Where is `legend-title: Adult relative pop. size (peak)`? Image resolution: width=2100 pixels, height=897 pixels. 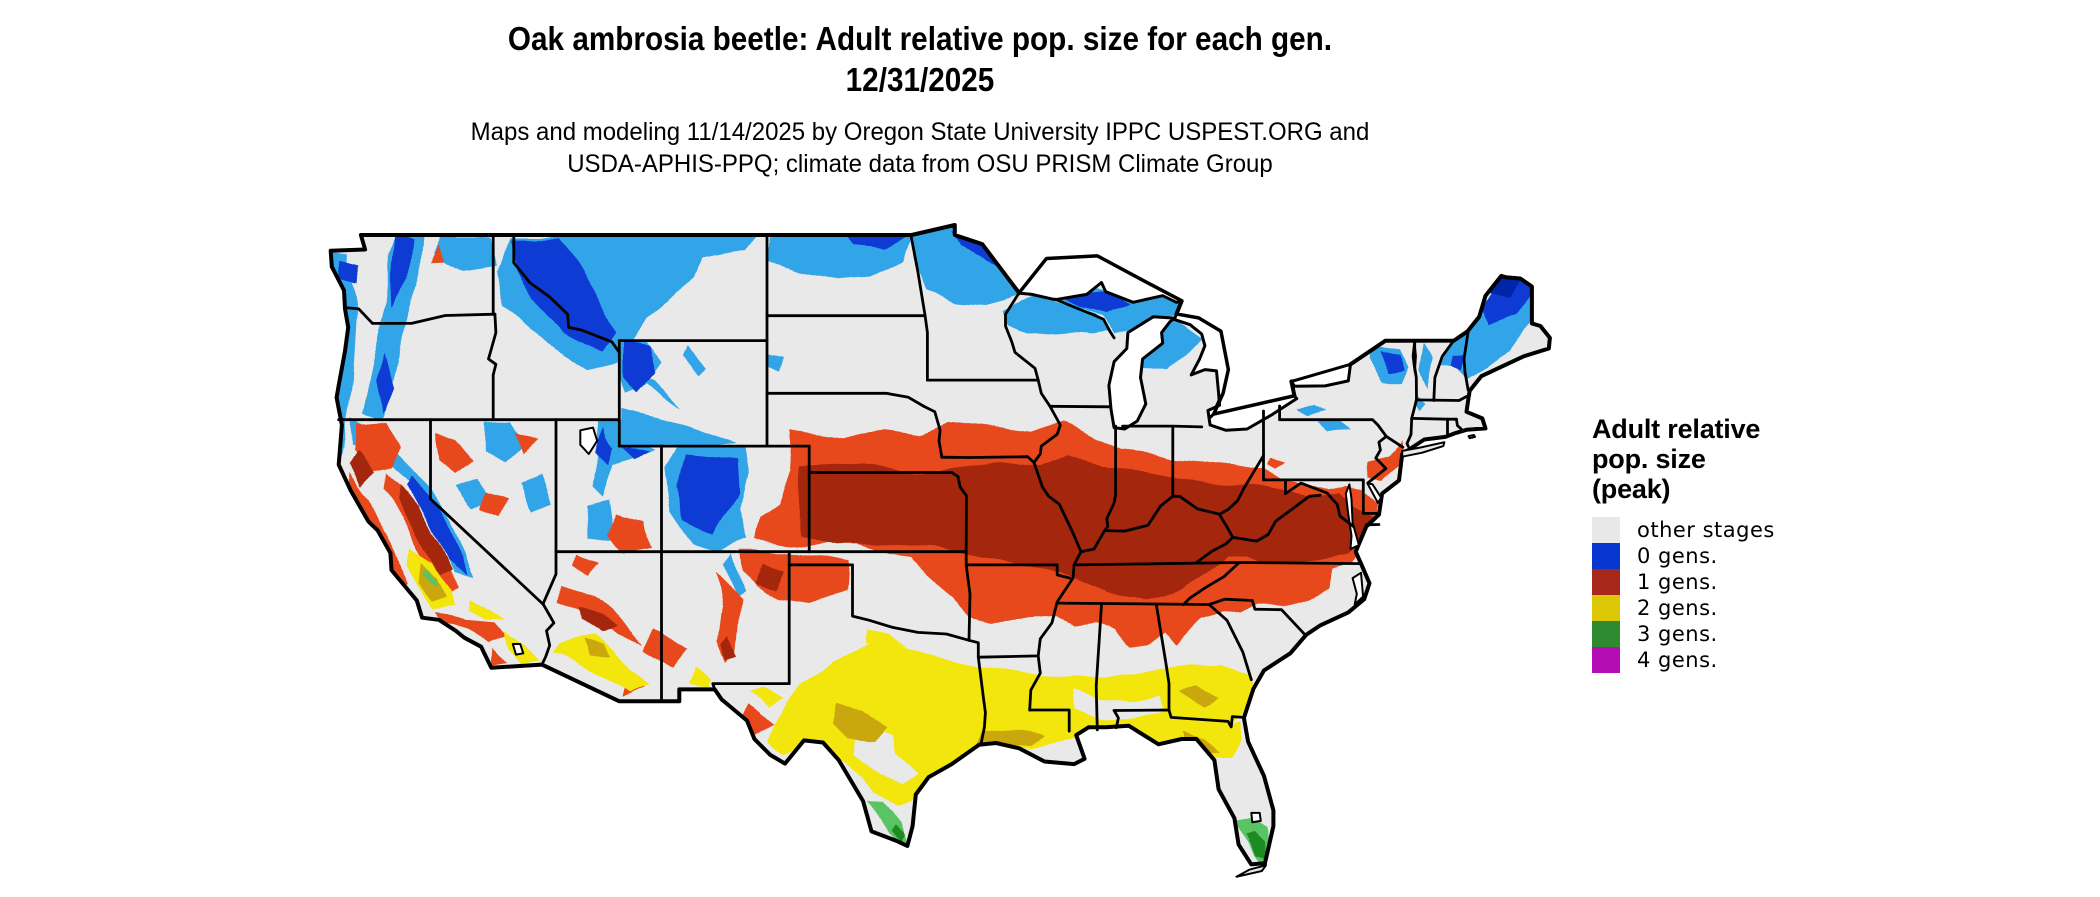
legend-title: Adult relative pop. size (peak) is located at coordinates (1772, 459).